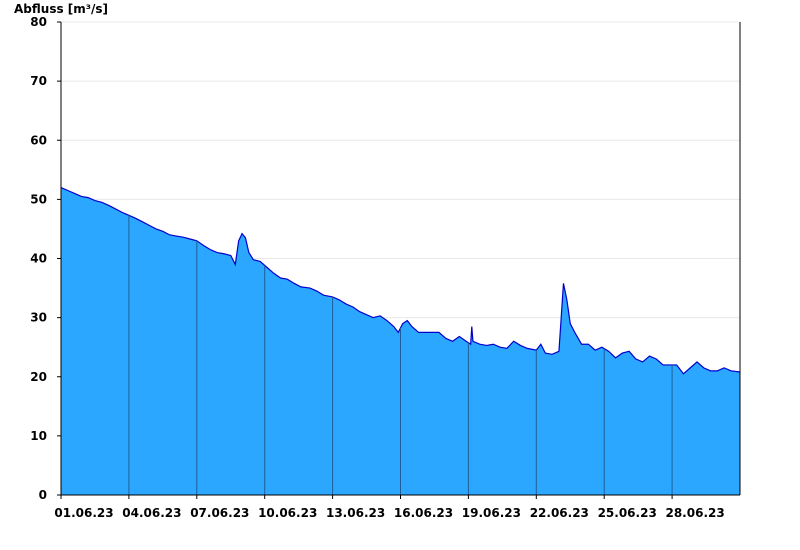  Describe the element at coordinates (38, 377) in the screenshot. I see `y-tick-label: 20` at that location.